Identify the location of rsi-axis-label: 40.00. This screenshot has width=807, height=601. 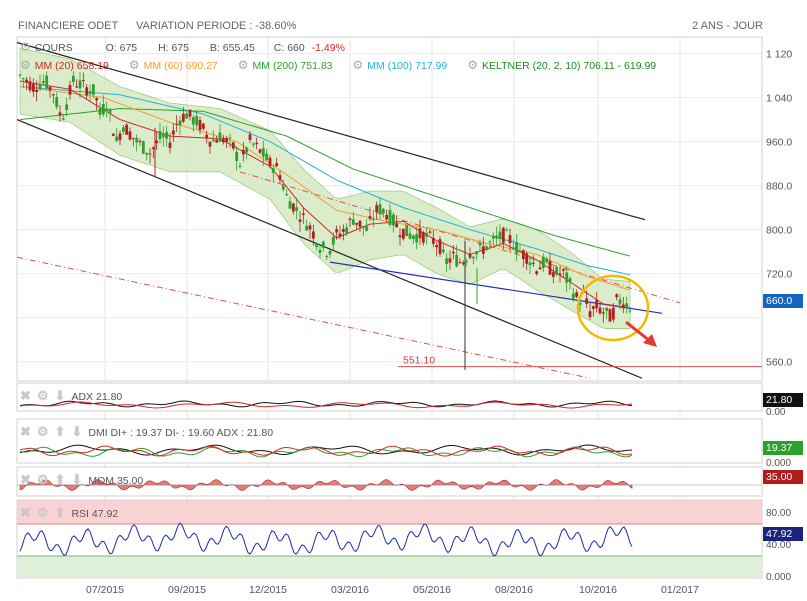
(778, 545).